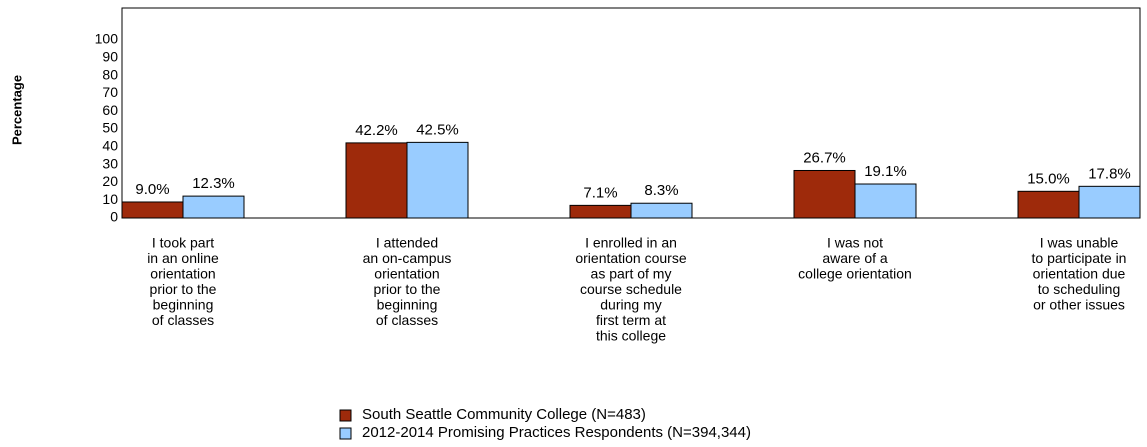 Image resolution: width=1147 pixels, height=447 pixels. Describe the element at coordinates (631, 320) in the screenshot. I see `x-tick-label: first term at` at that location.